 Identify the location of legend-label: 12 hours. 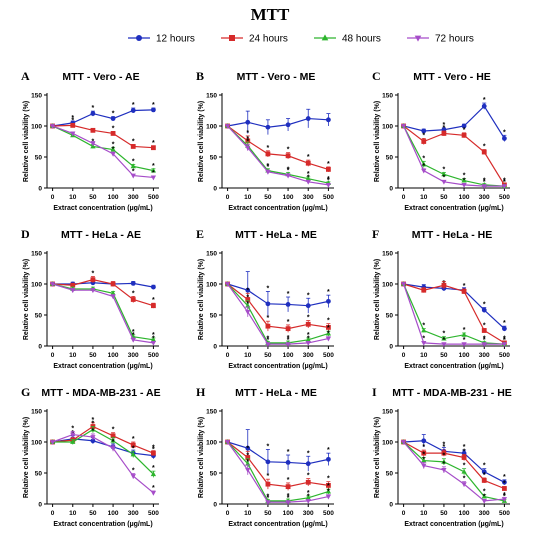
(175, 39).